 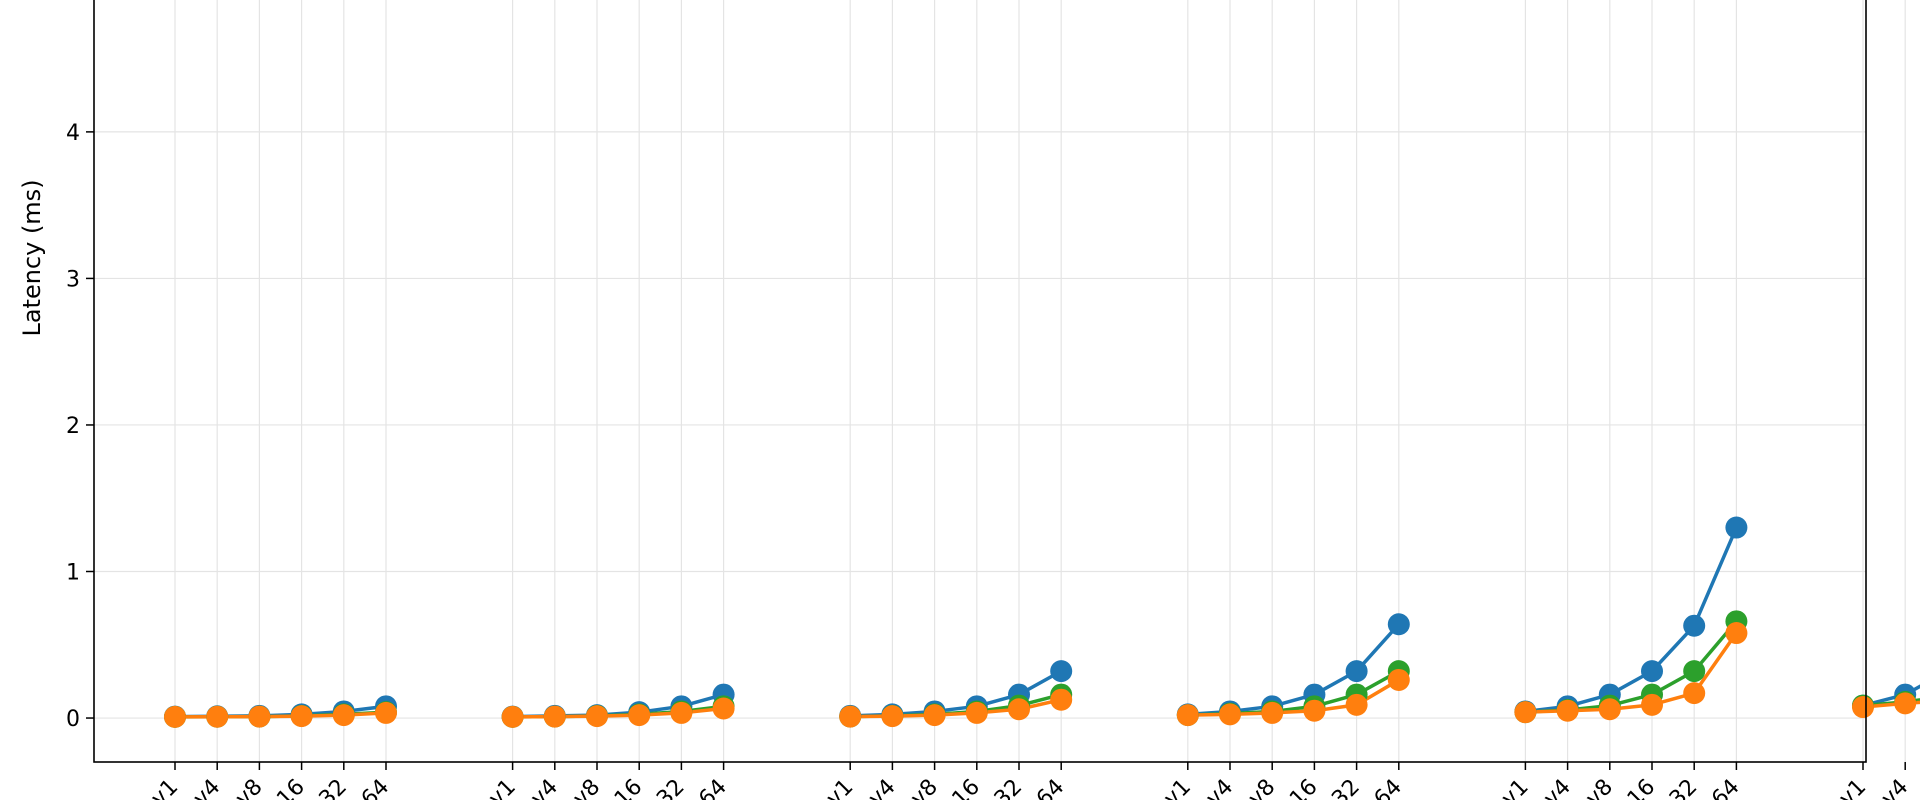 I want to click on y-axis-label: Latency (ms), so click(x=32, y=257).